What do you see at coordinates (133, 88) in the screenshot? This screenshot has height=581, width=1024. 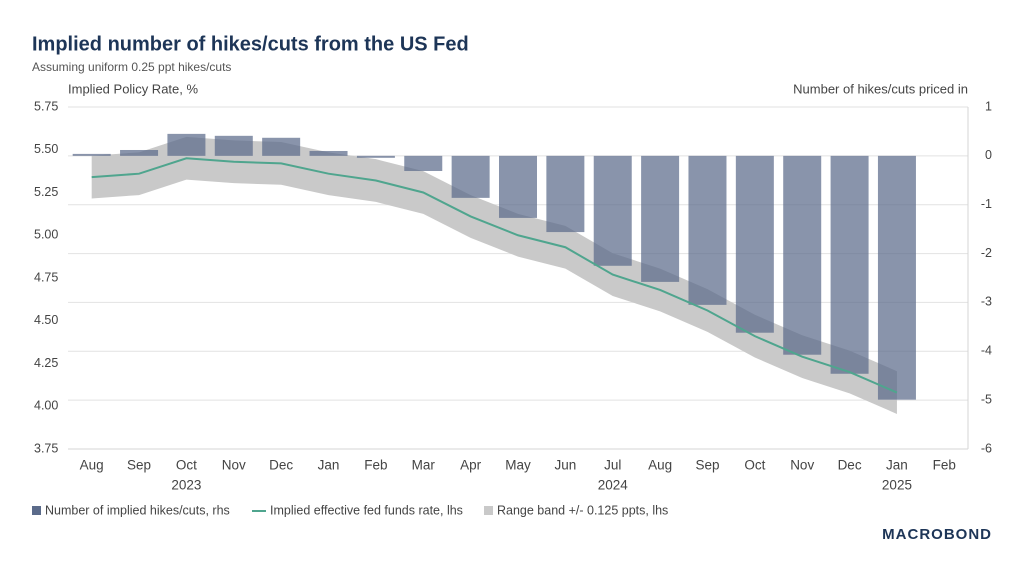 I see `y-axis-title: Implied Policy Rate, %` at bounding box center [133, 88].